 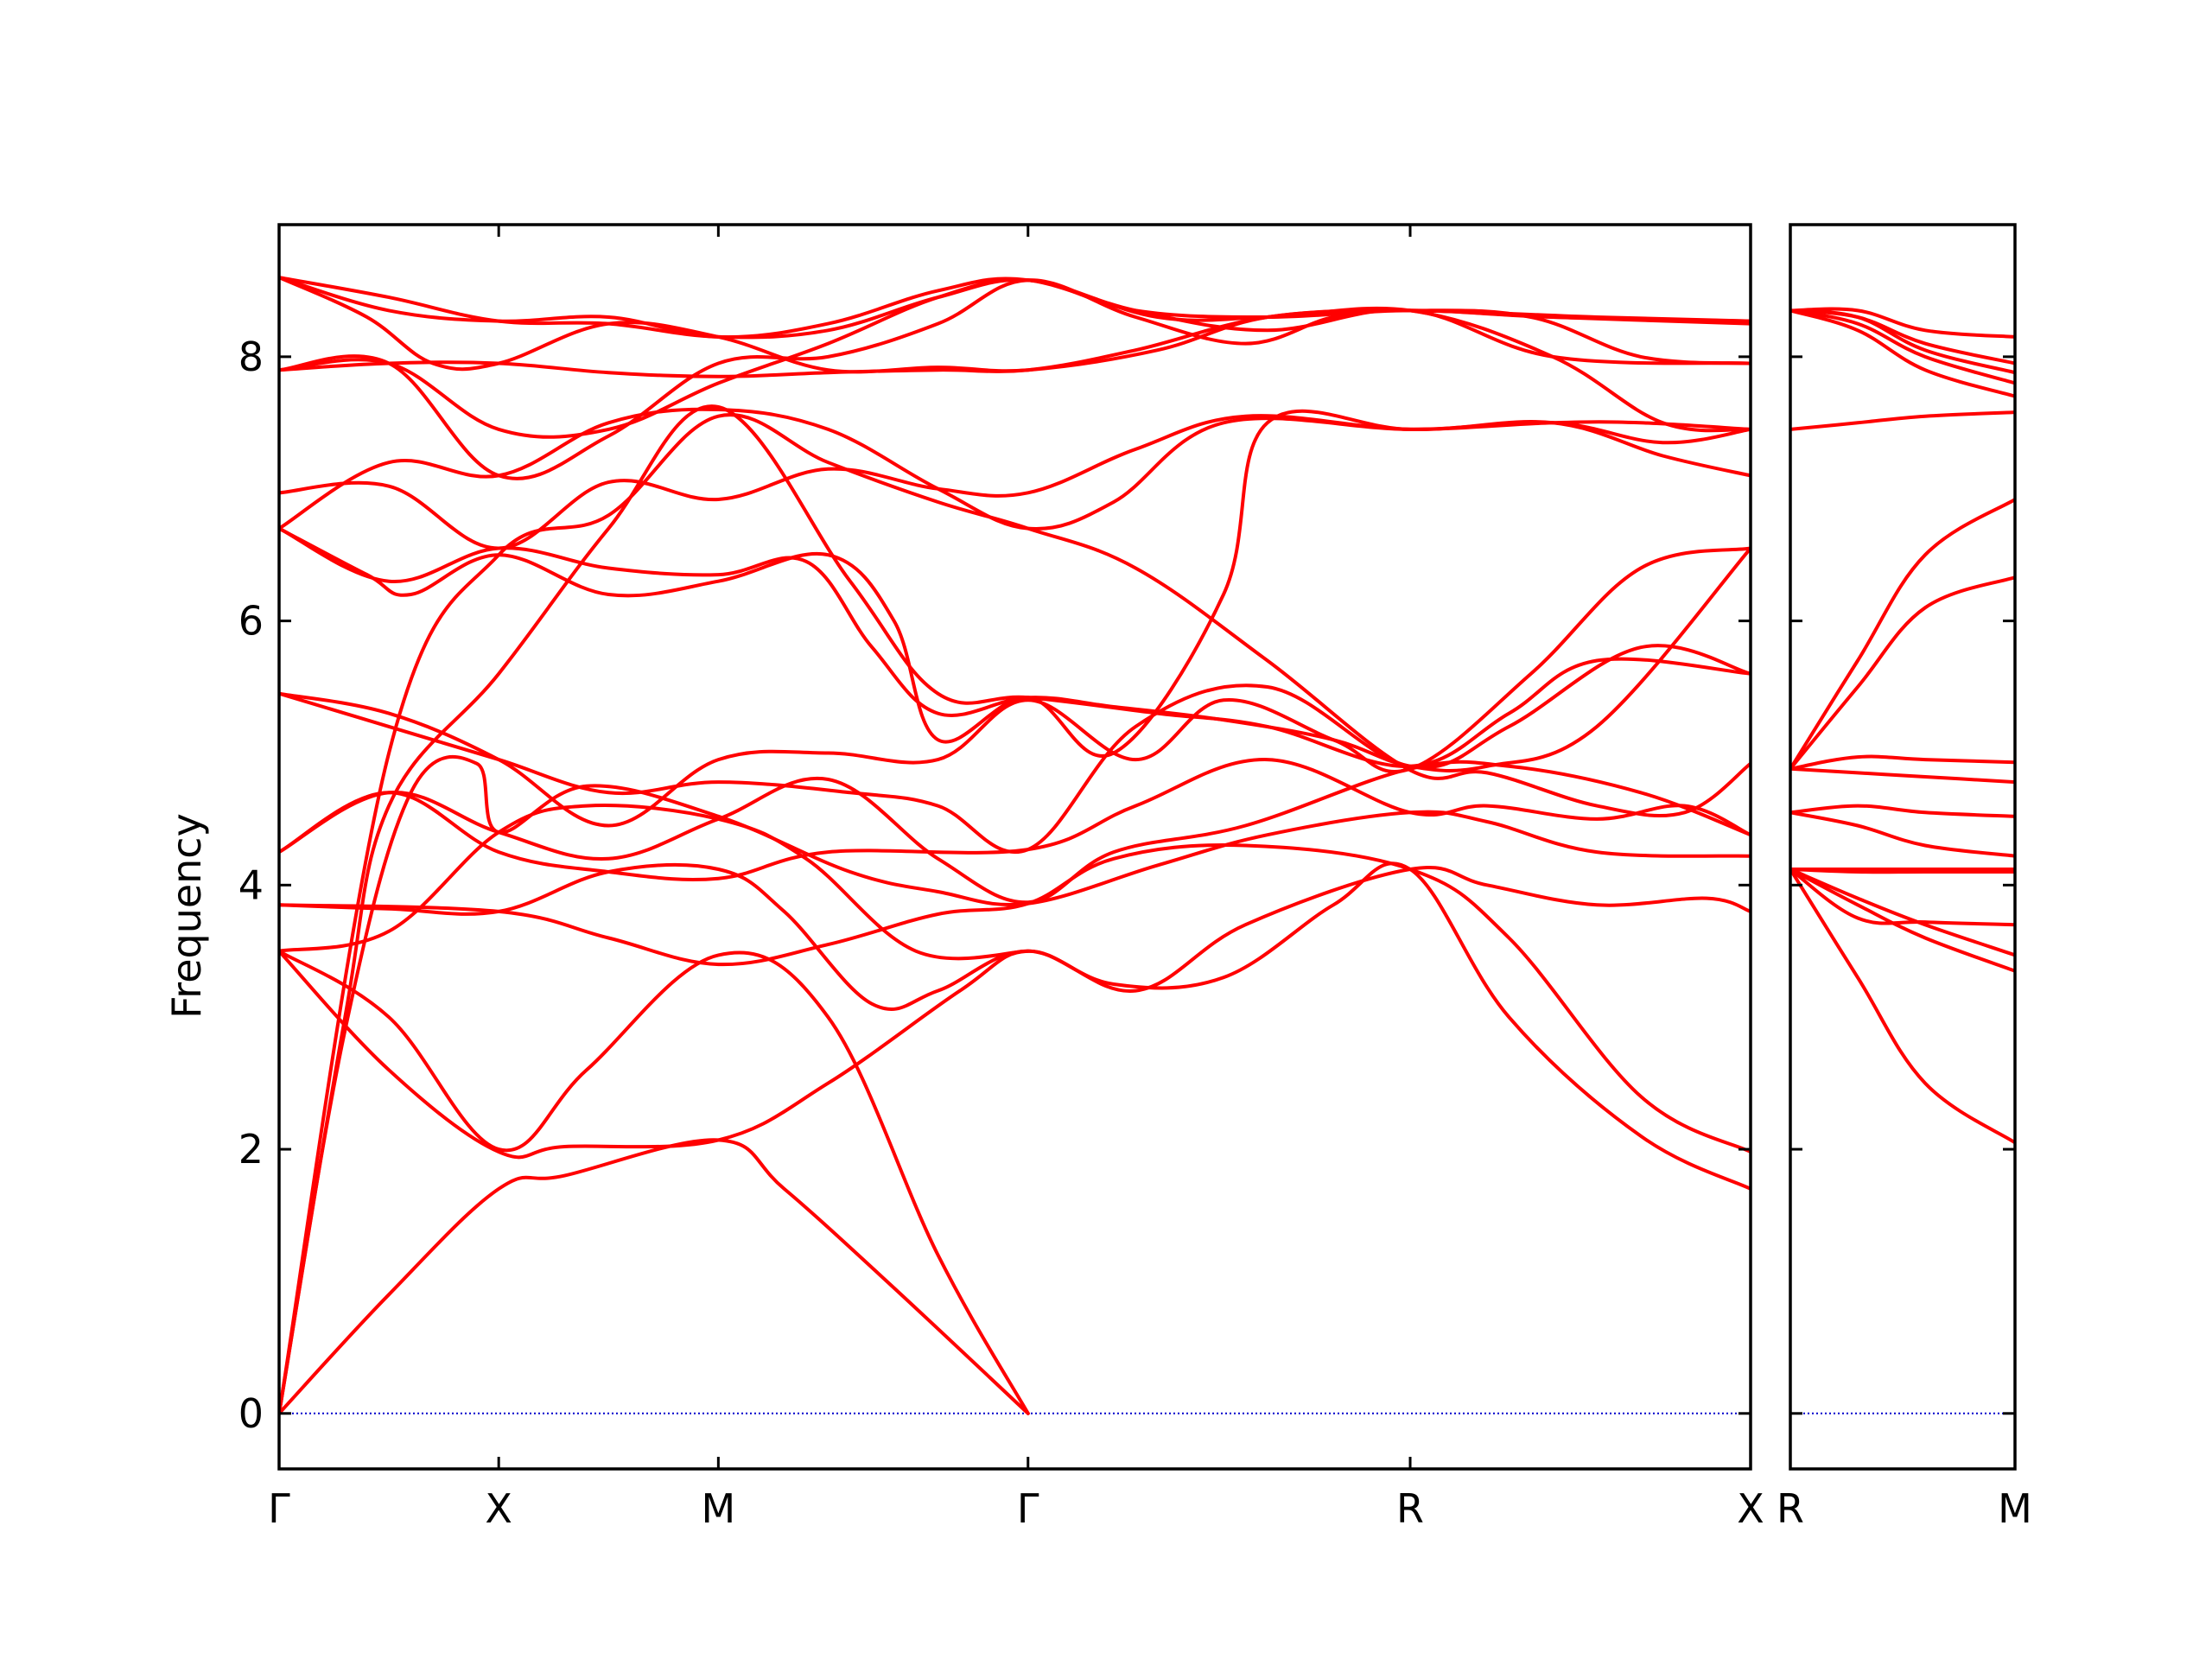 What do you see at coordinates (186, 916) in the screenshot?
I see `y-axis-title: Frequency` at bounding box center [186, 916].